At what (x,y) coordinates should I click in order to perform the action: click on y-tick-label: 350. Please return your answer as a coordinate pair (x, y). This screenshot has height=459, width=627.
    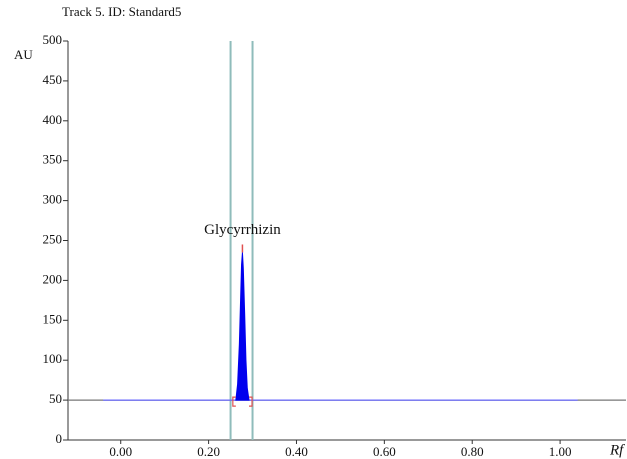
    Looking at the image, I should click on (53, 159).